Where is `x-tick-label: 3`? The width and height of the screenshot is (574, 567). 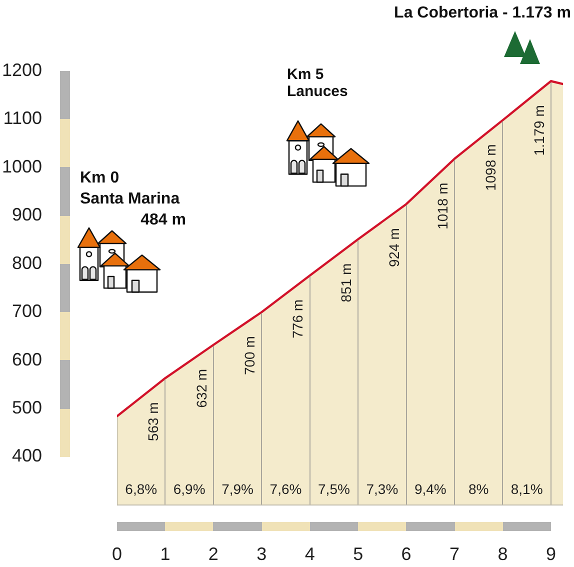
x-tick-label: 3 is located at coordinates (261, 554).